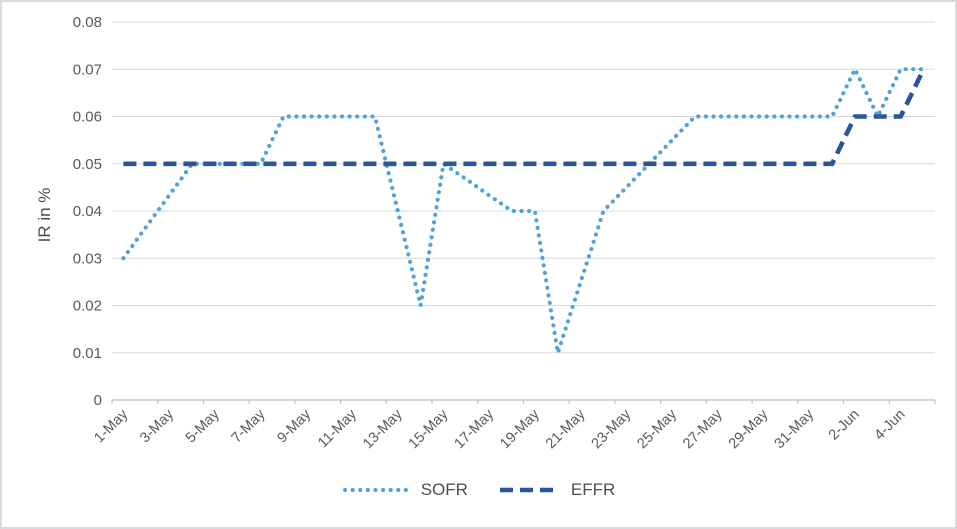 Image resolution: width=957 pixels, height=529 pixels. What do you see at coordinates (337, 428) in the screenshot?
I see `x-tick-label: 11-May` at bounding box center [337, 428].